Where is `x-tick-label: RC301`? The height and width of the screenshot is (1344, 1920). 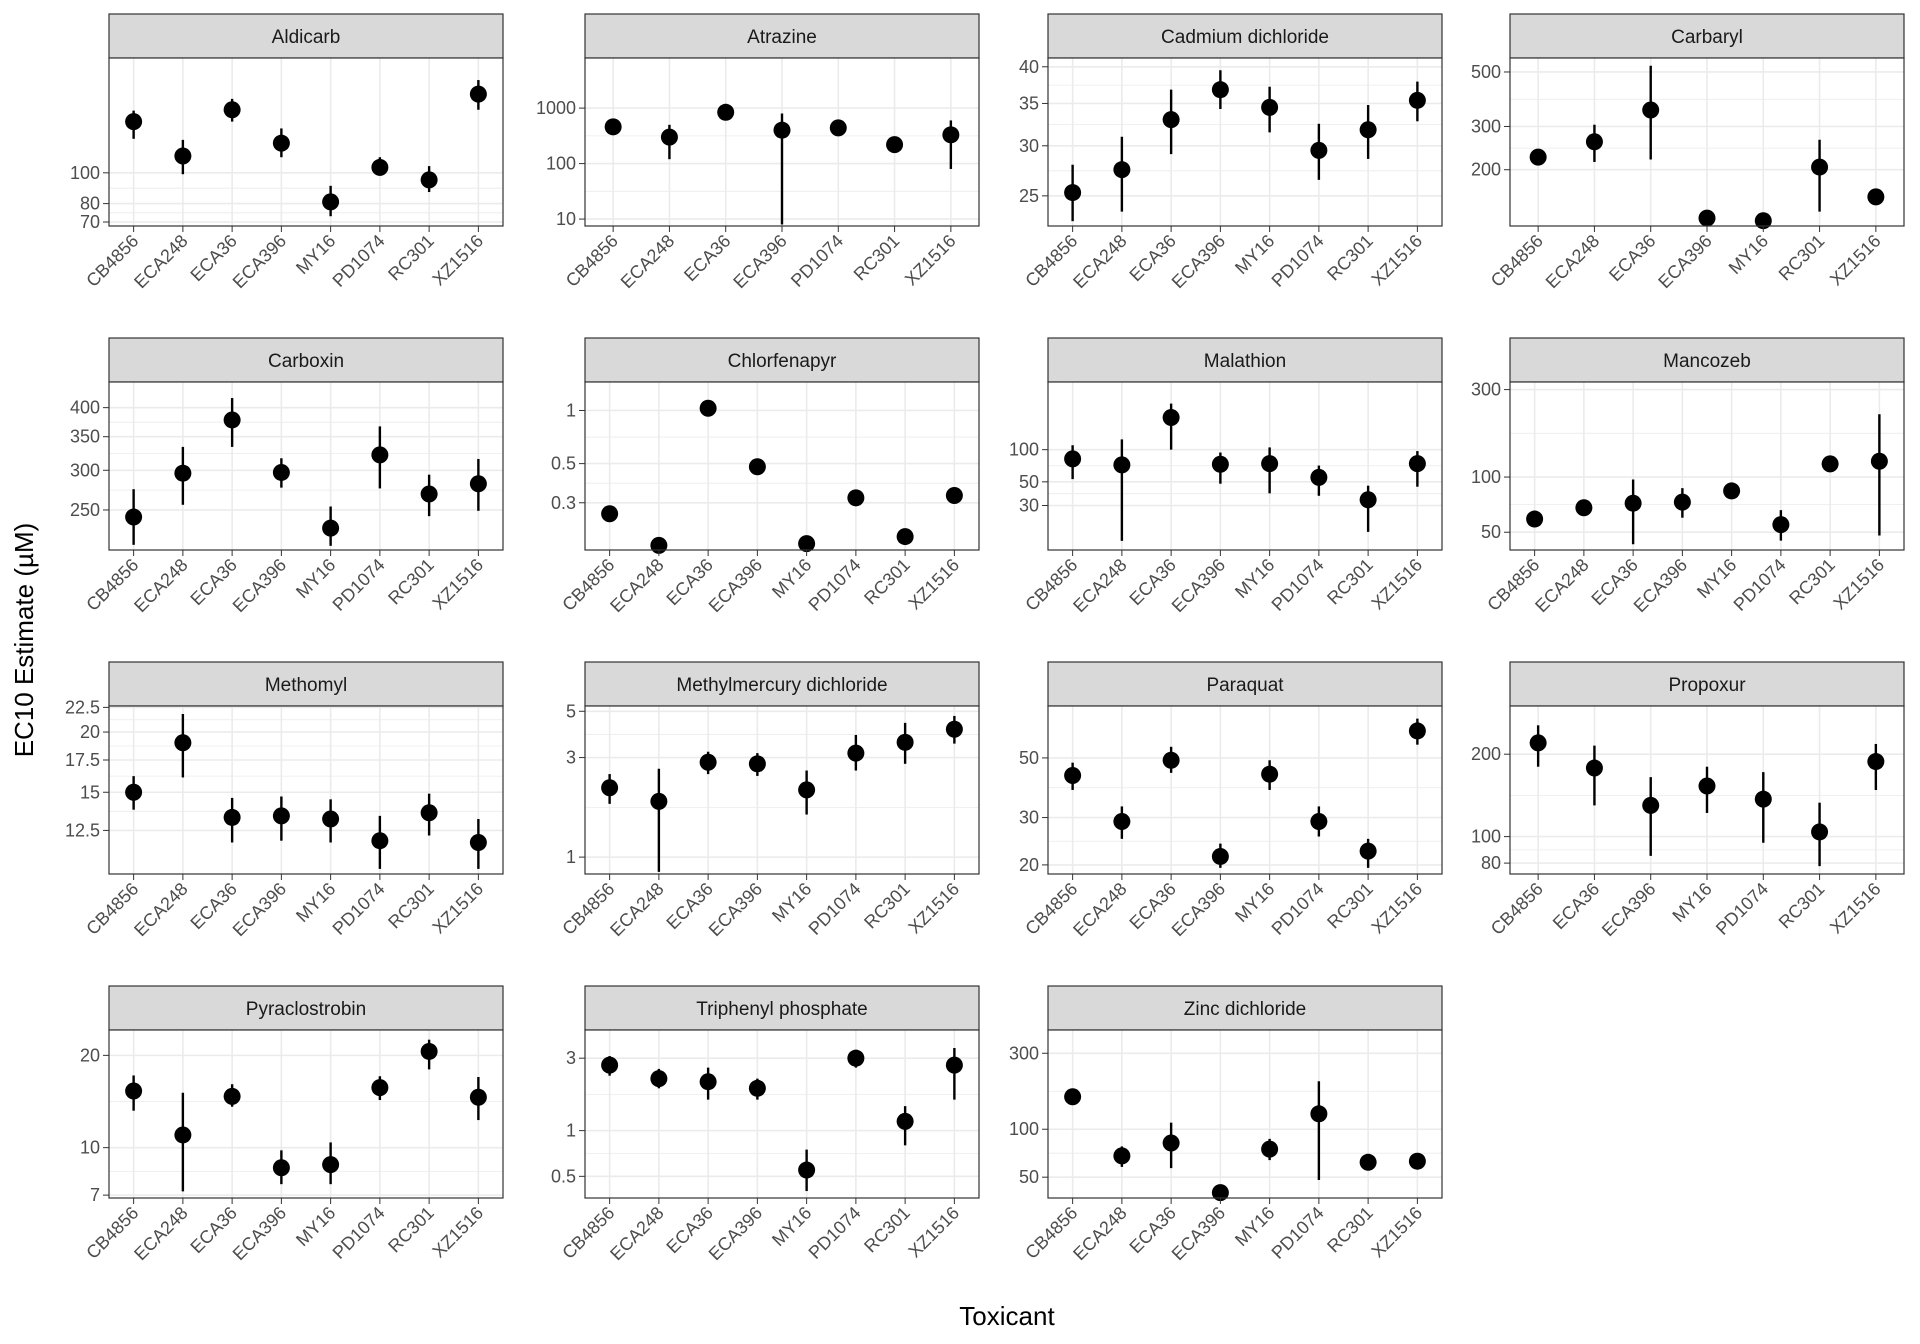 x-tick-label: RC301 is located at coordinates (1802, 906).